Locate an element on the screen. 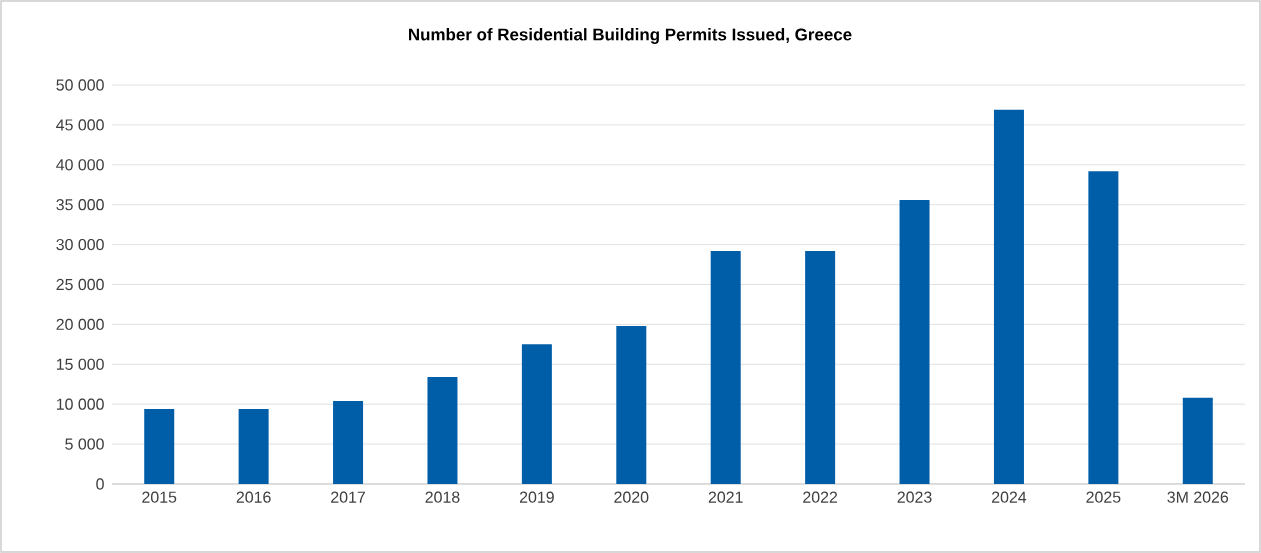 Image resolution: width=1261 pixels, height=553 pixels. x-tick-label: 2025 is located at coordinates (1103, 497).